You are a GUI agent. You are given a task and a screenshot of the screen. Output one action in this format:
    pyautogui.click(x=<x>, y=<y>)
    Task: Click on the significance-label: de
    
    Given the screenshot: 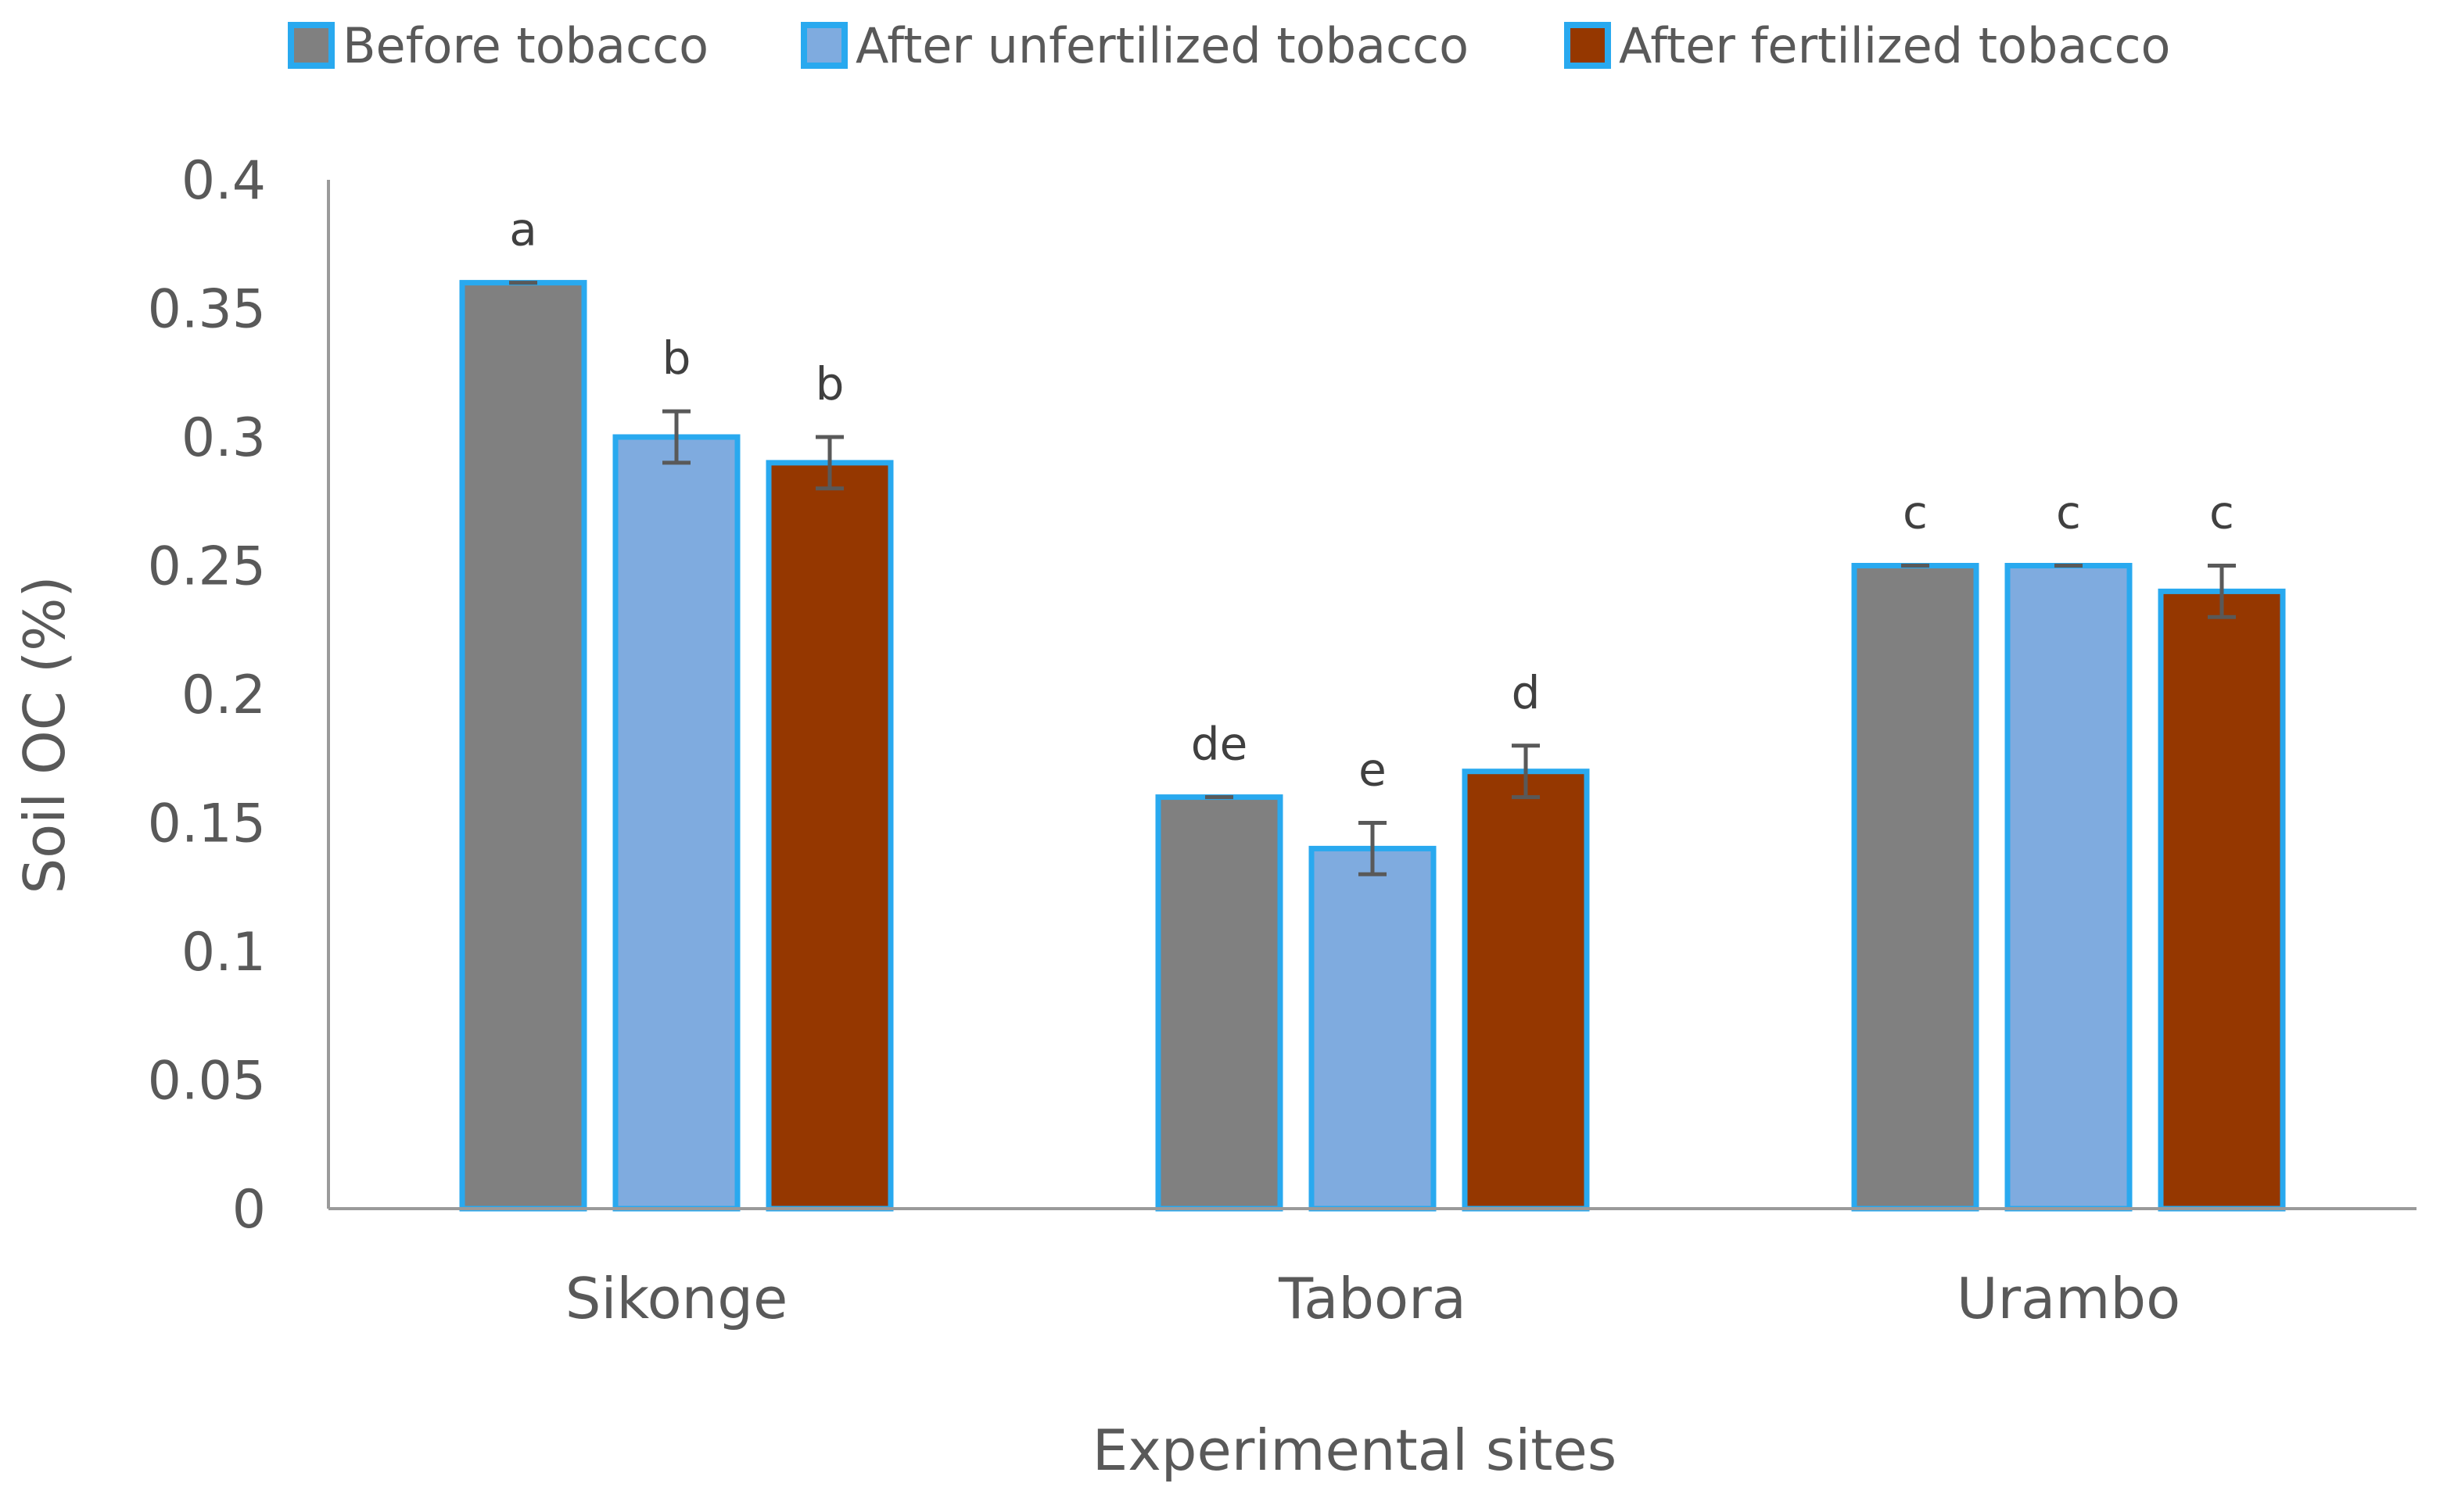 What is the action you would take?
    pyautogui.click(x=1219, y=744)
    